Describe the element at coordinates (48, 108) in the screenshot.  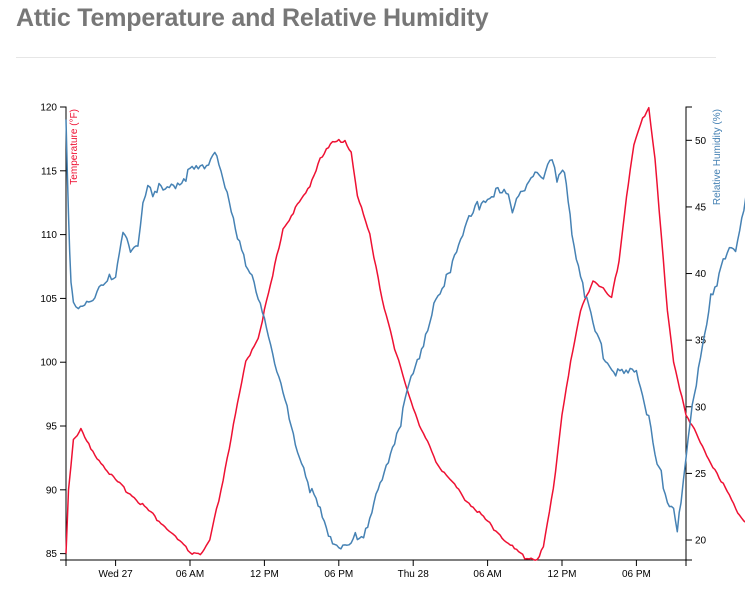
I see `y-left-tick-label: 120` at that location.